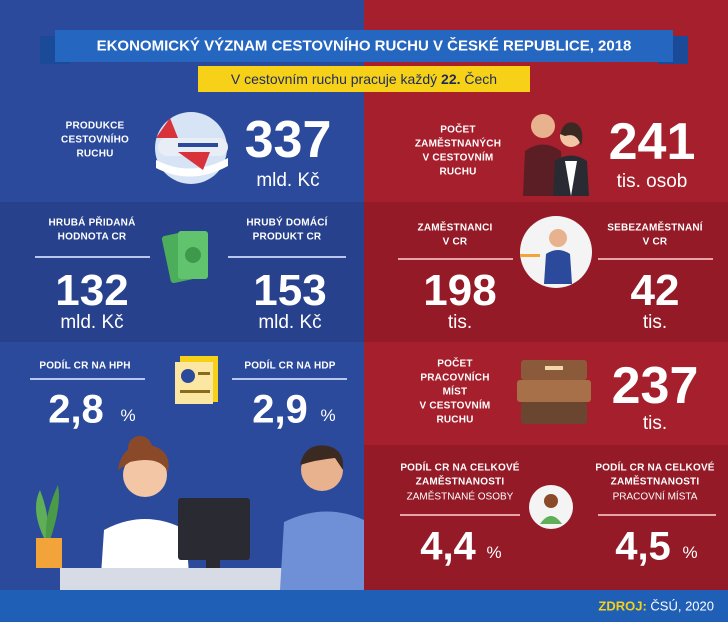 This screenshot has height=622, width=728. I want to click on person-icon, so click(551, 507).